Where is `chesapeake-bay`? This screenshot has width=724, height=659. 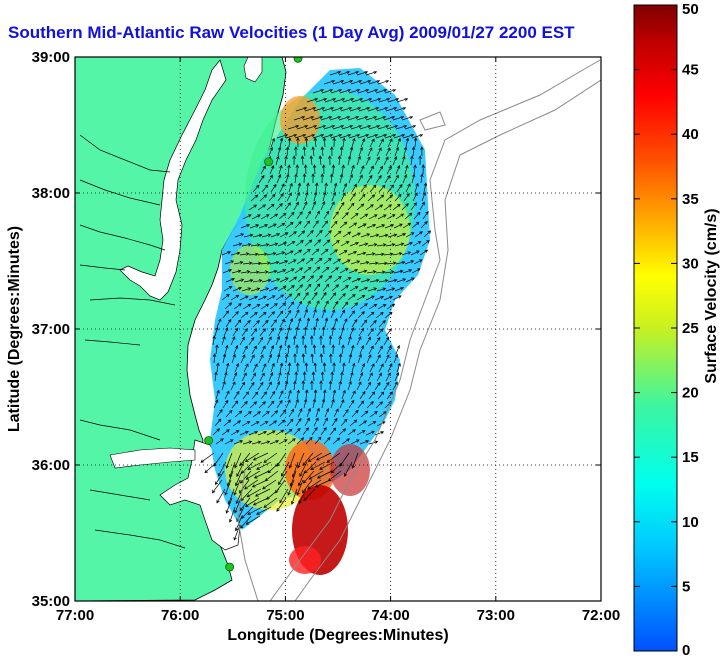 chesapeake-bay is located at coordinates (173, 180).